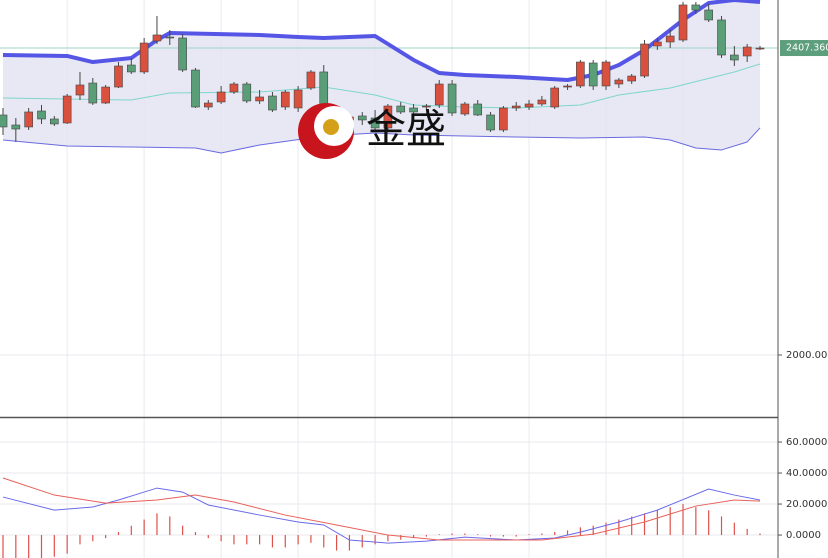  Describe the element at coordinates (406, 130) in the screenshot. I see `watermark: 金盛` at that location.